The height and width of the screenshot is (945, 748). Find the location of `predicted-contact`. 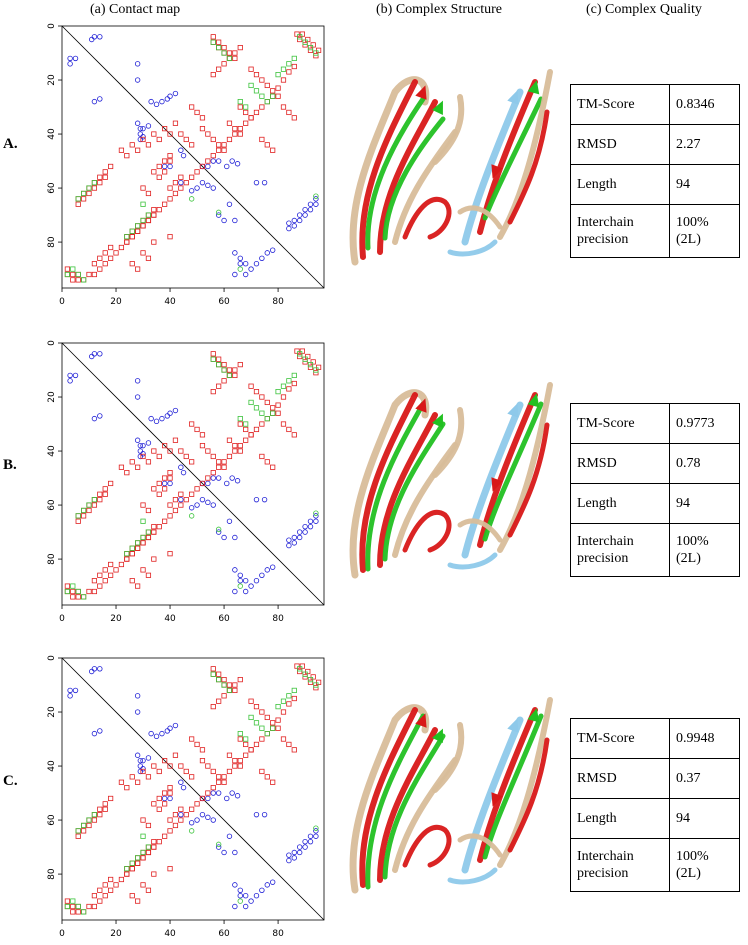

predicted-contact is located at coordinates (316, 196).